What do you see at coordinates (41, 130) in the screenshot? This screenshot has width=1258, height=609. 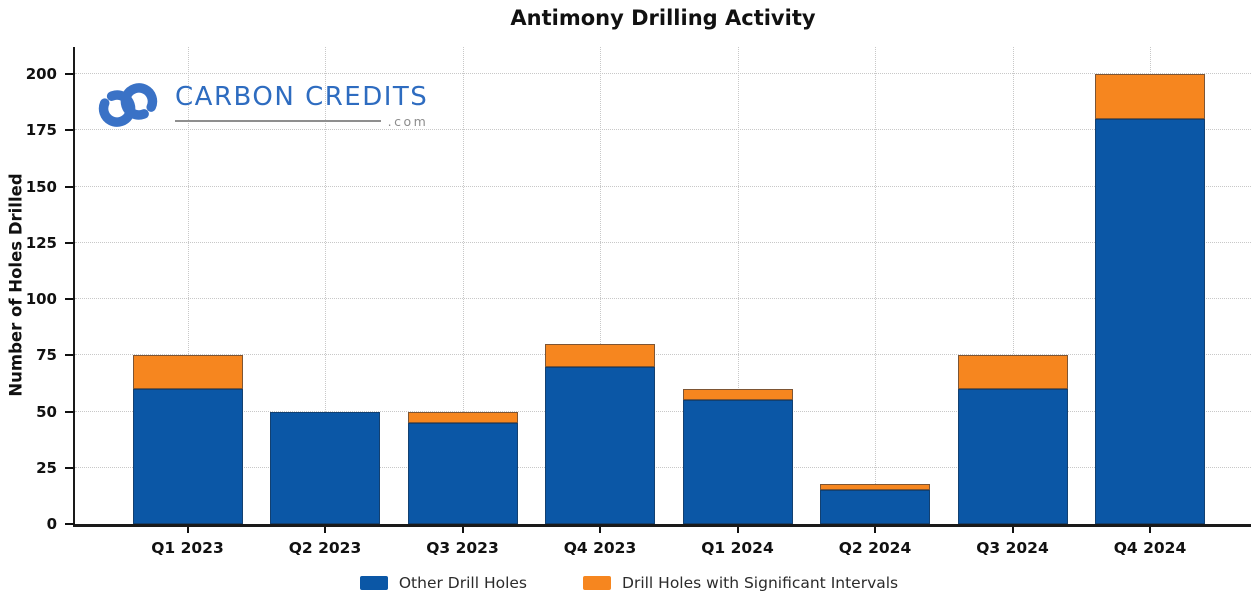 I see `y-tick-label: 175` at bounding box center [41, 130].